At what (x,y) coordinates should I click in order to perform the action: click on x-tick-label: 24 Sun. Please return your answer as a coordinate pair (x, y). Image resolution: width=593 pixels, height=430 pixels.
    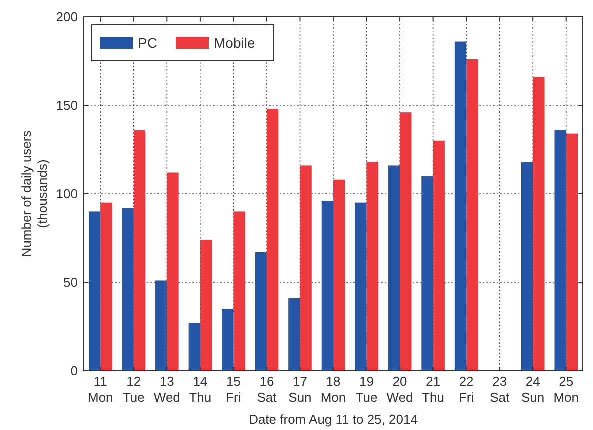
    Looking at the image, I should click on (533, 389).